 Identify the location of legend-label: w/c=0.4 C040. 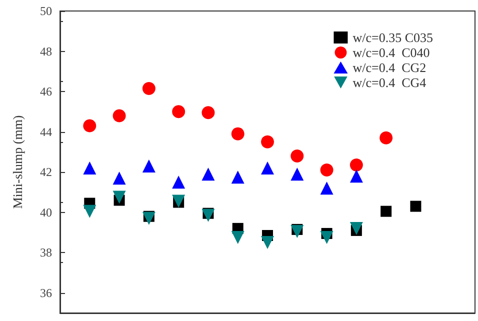
(391, 52).